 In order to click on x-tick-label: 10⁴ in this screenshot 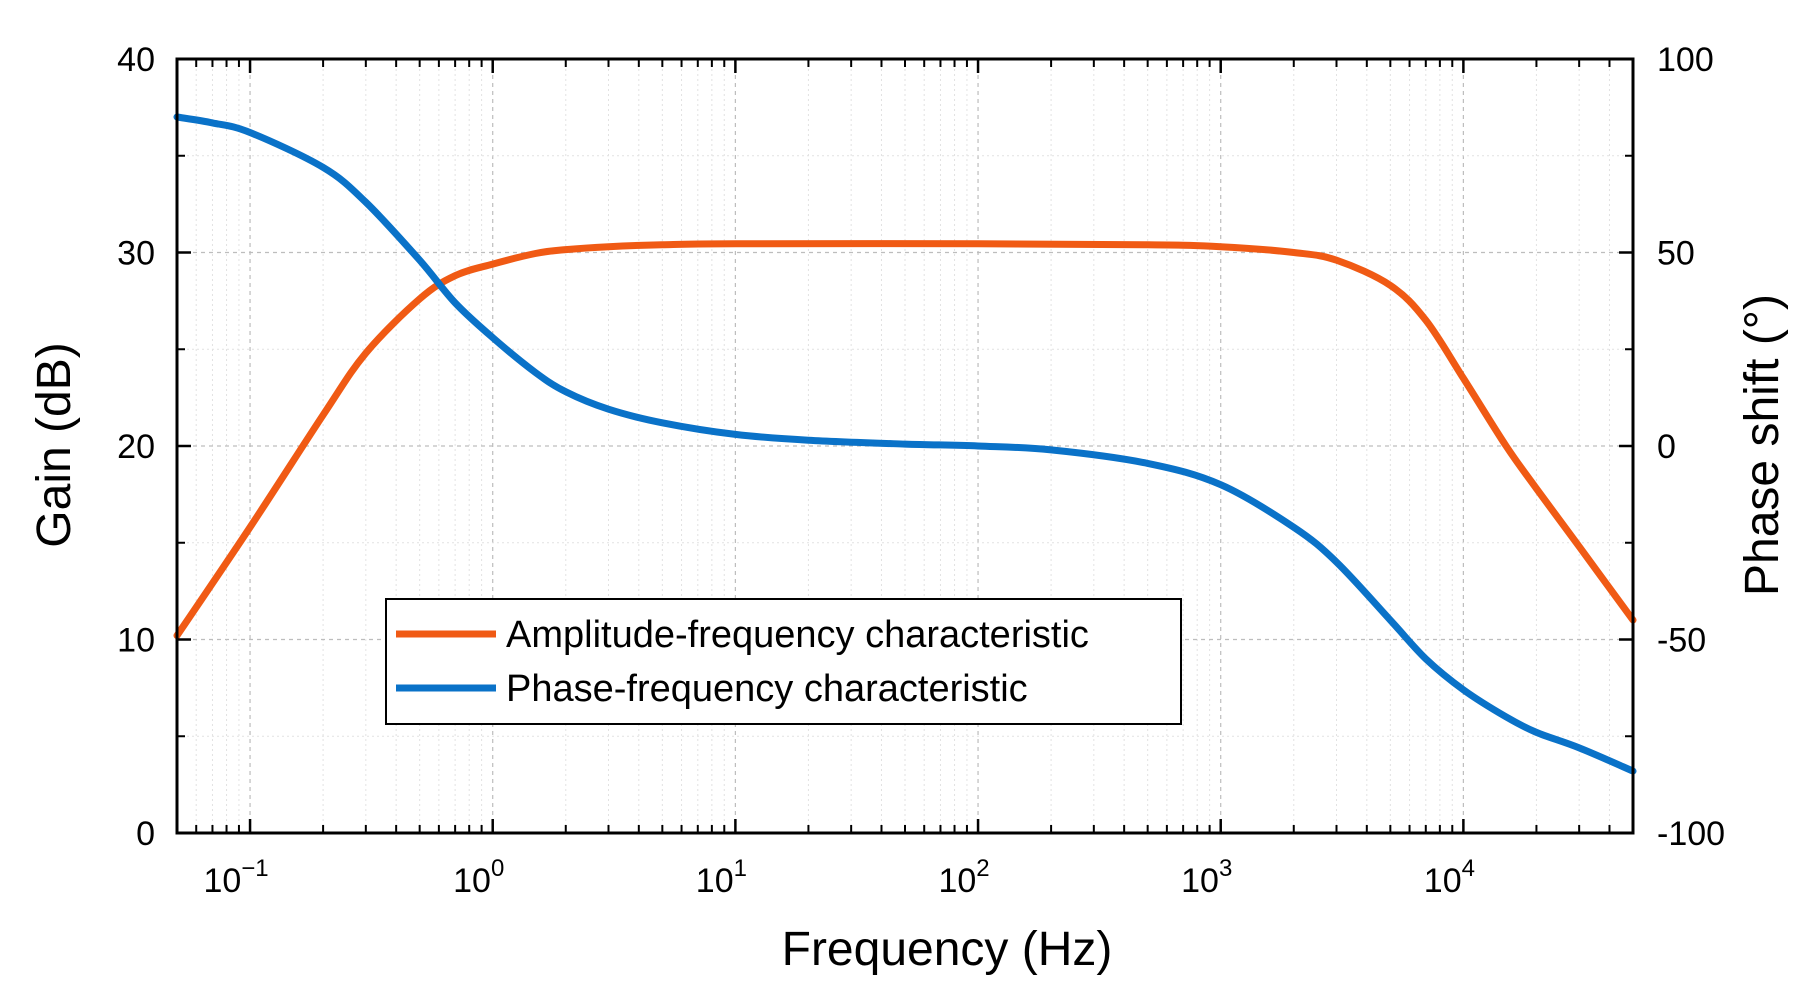, I will do `click(1449, 877)`.